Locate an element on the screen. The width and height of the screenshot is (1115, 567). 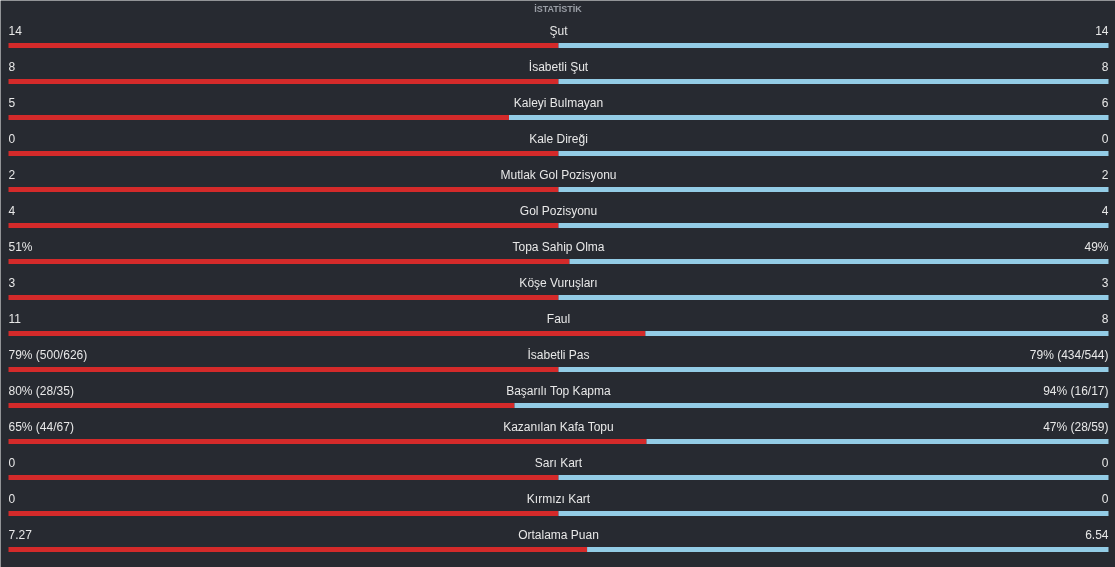
annotation: 65% (44/67) is located at coordinates (41, 426).